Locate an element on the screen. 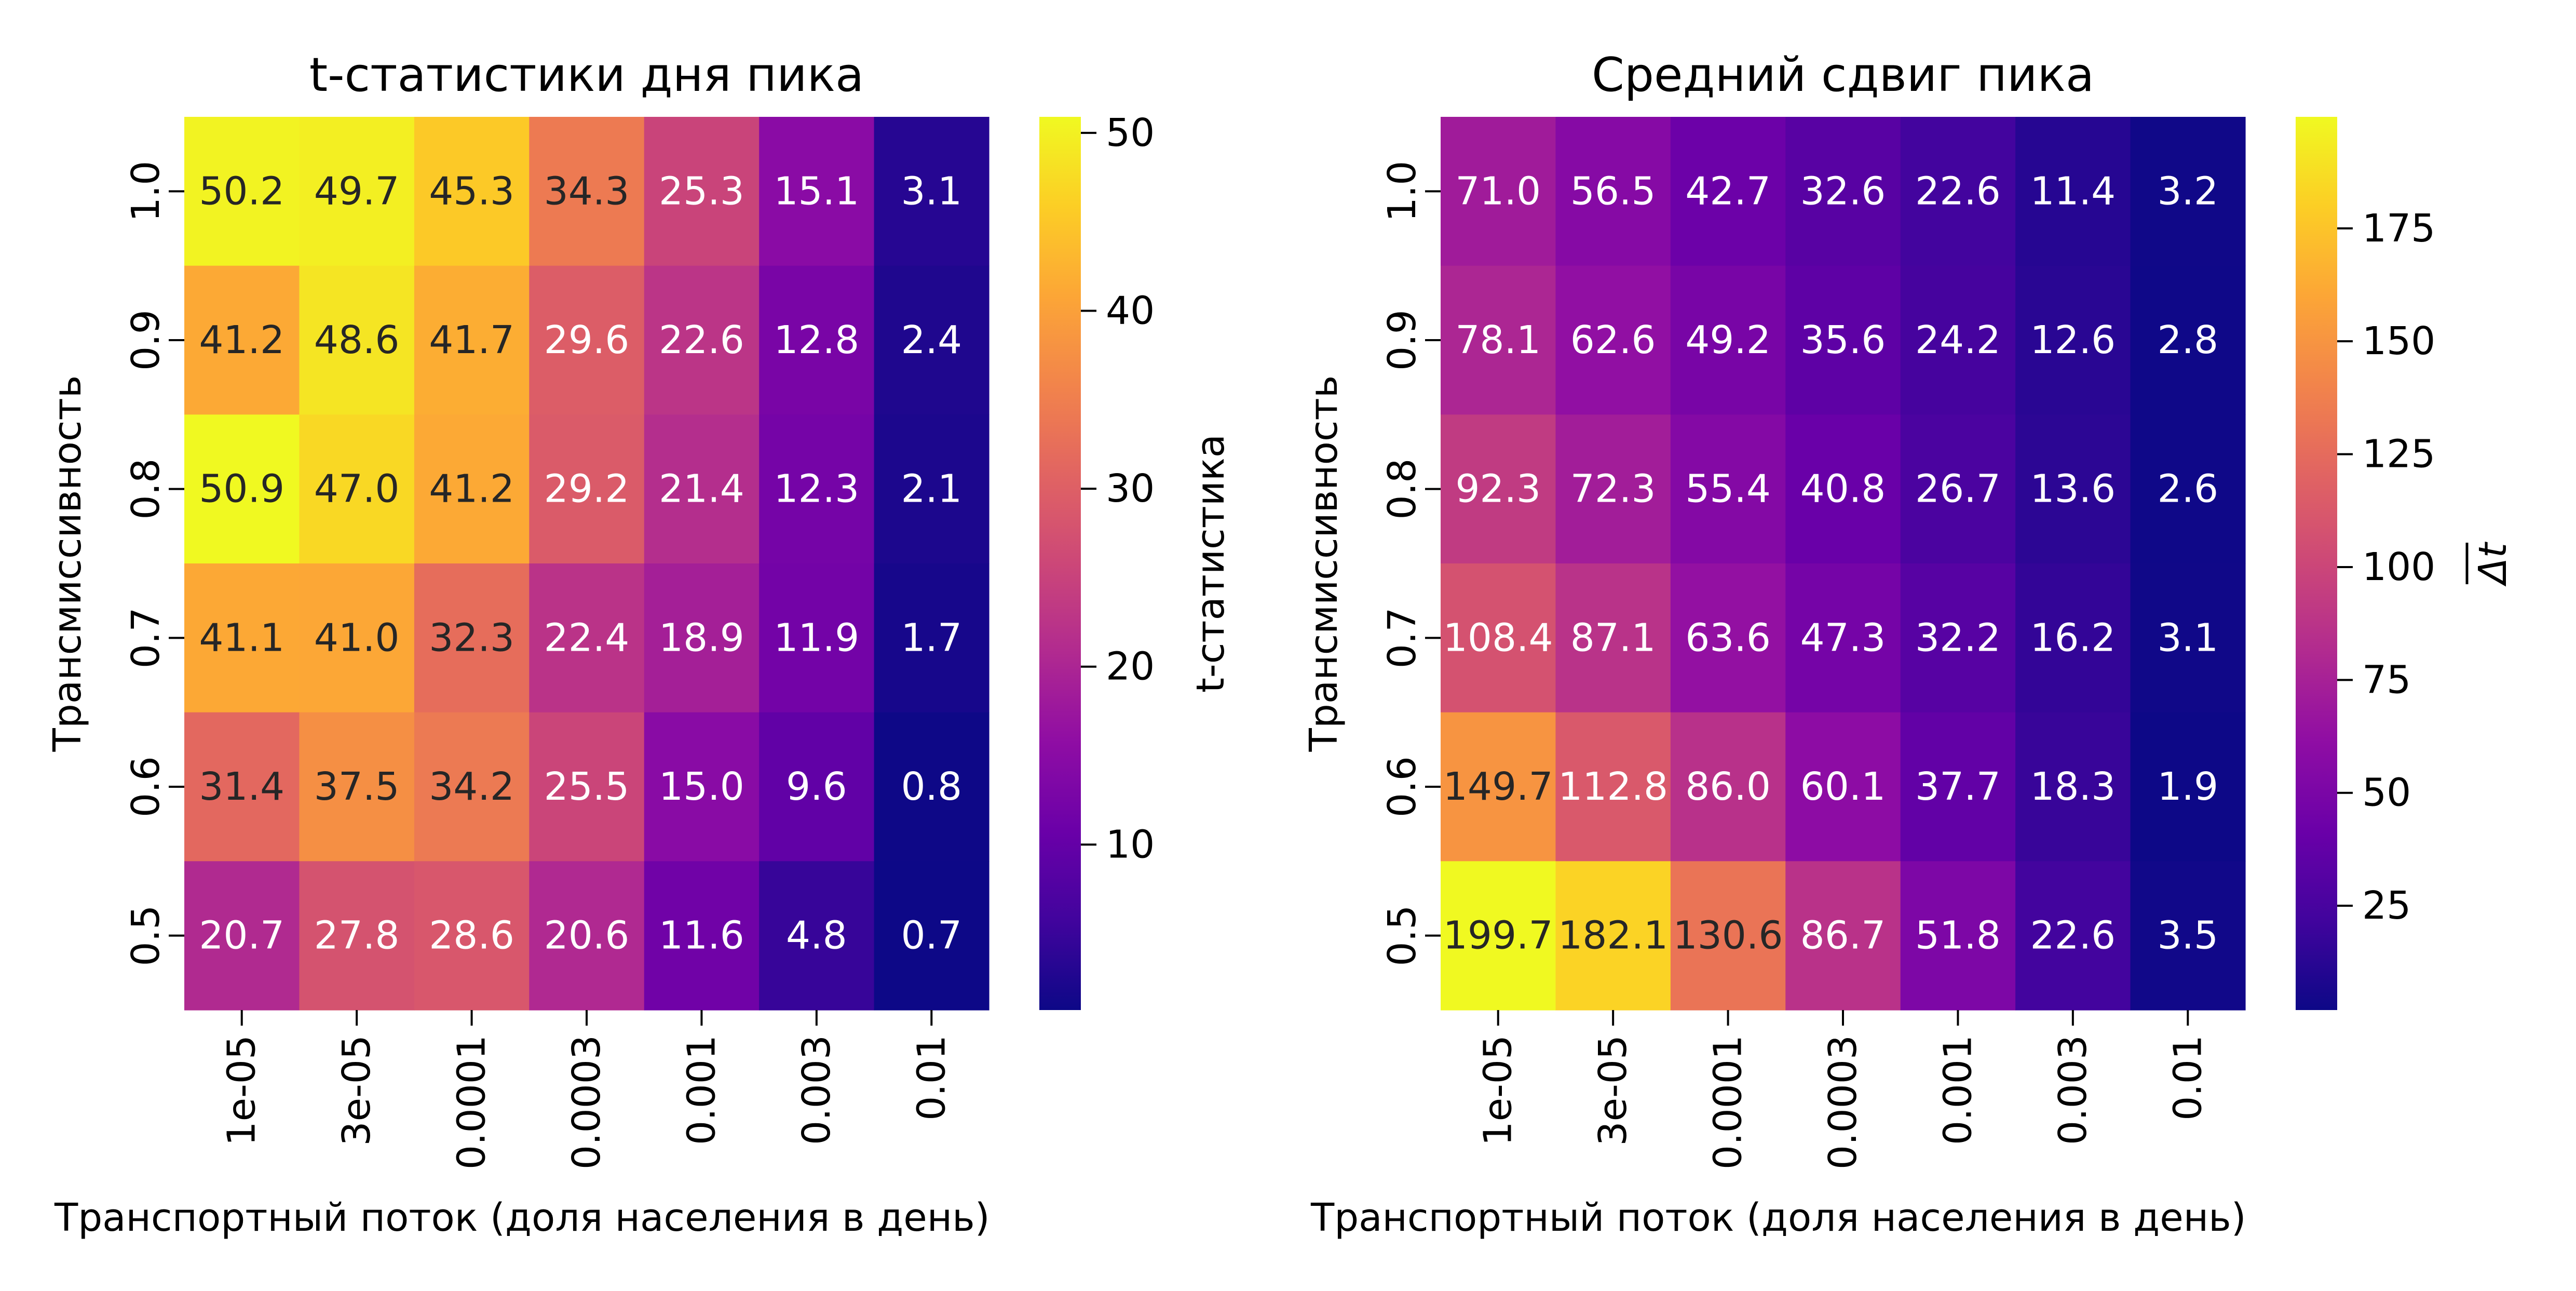  cell-value-label: 11.6 is located at coordinates (701, 935).